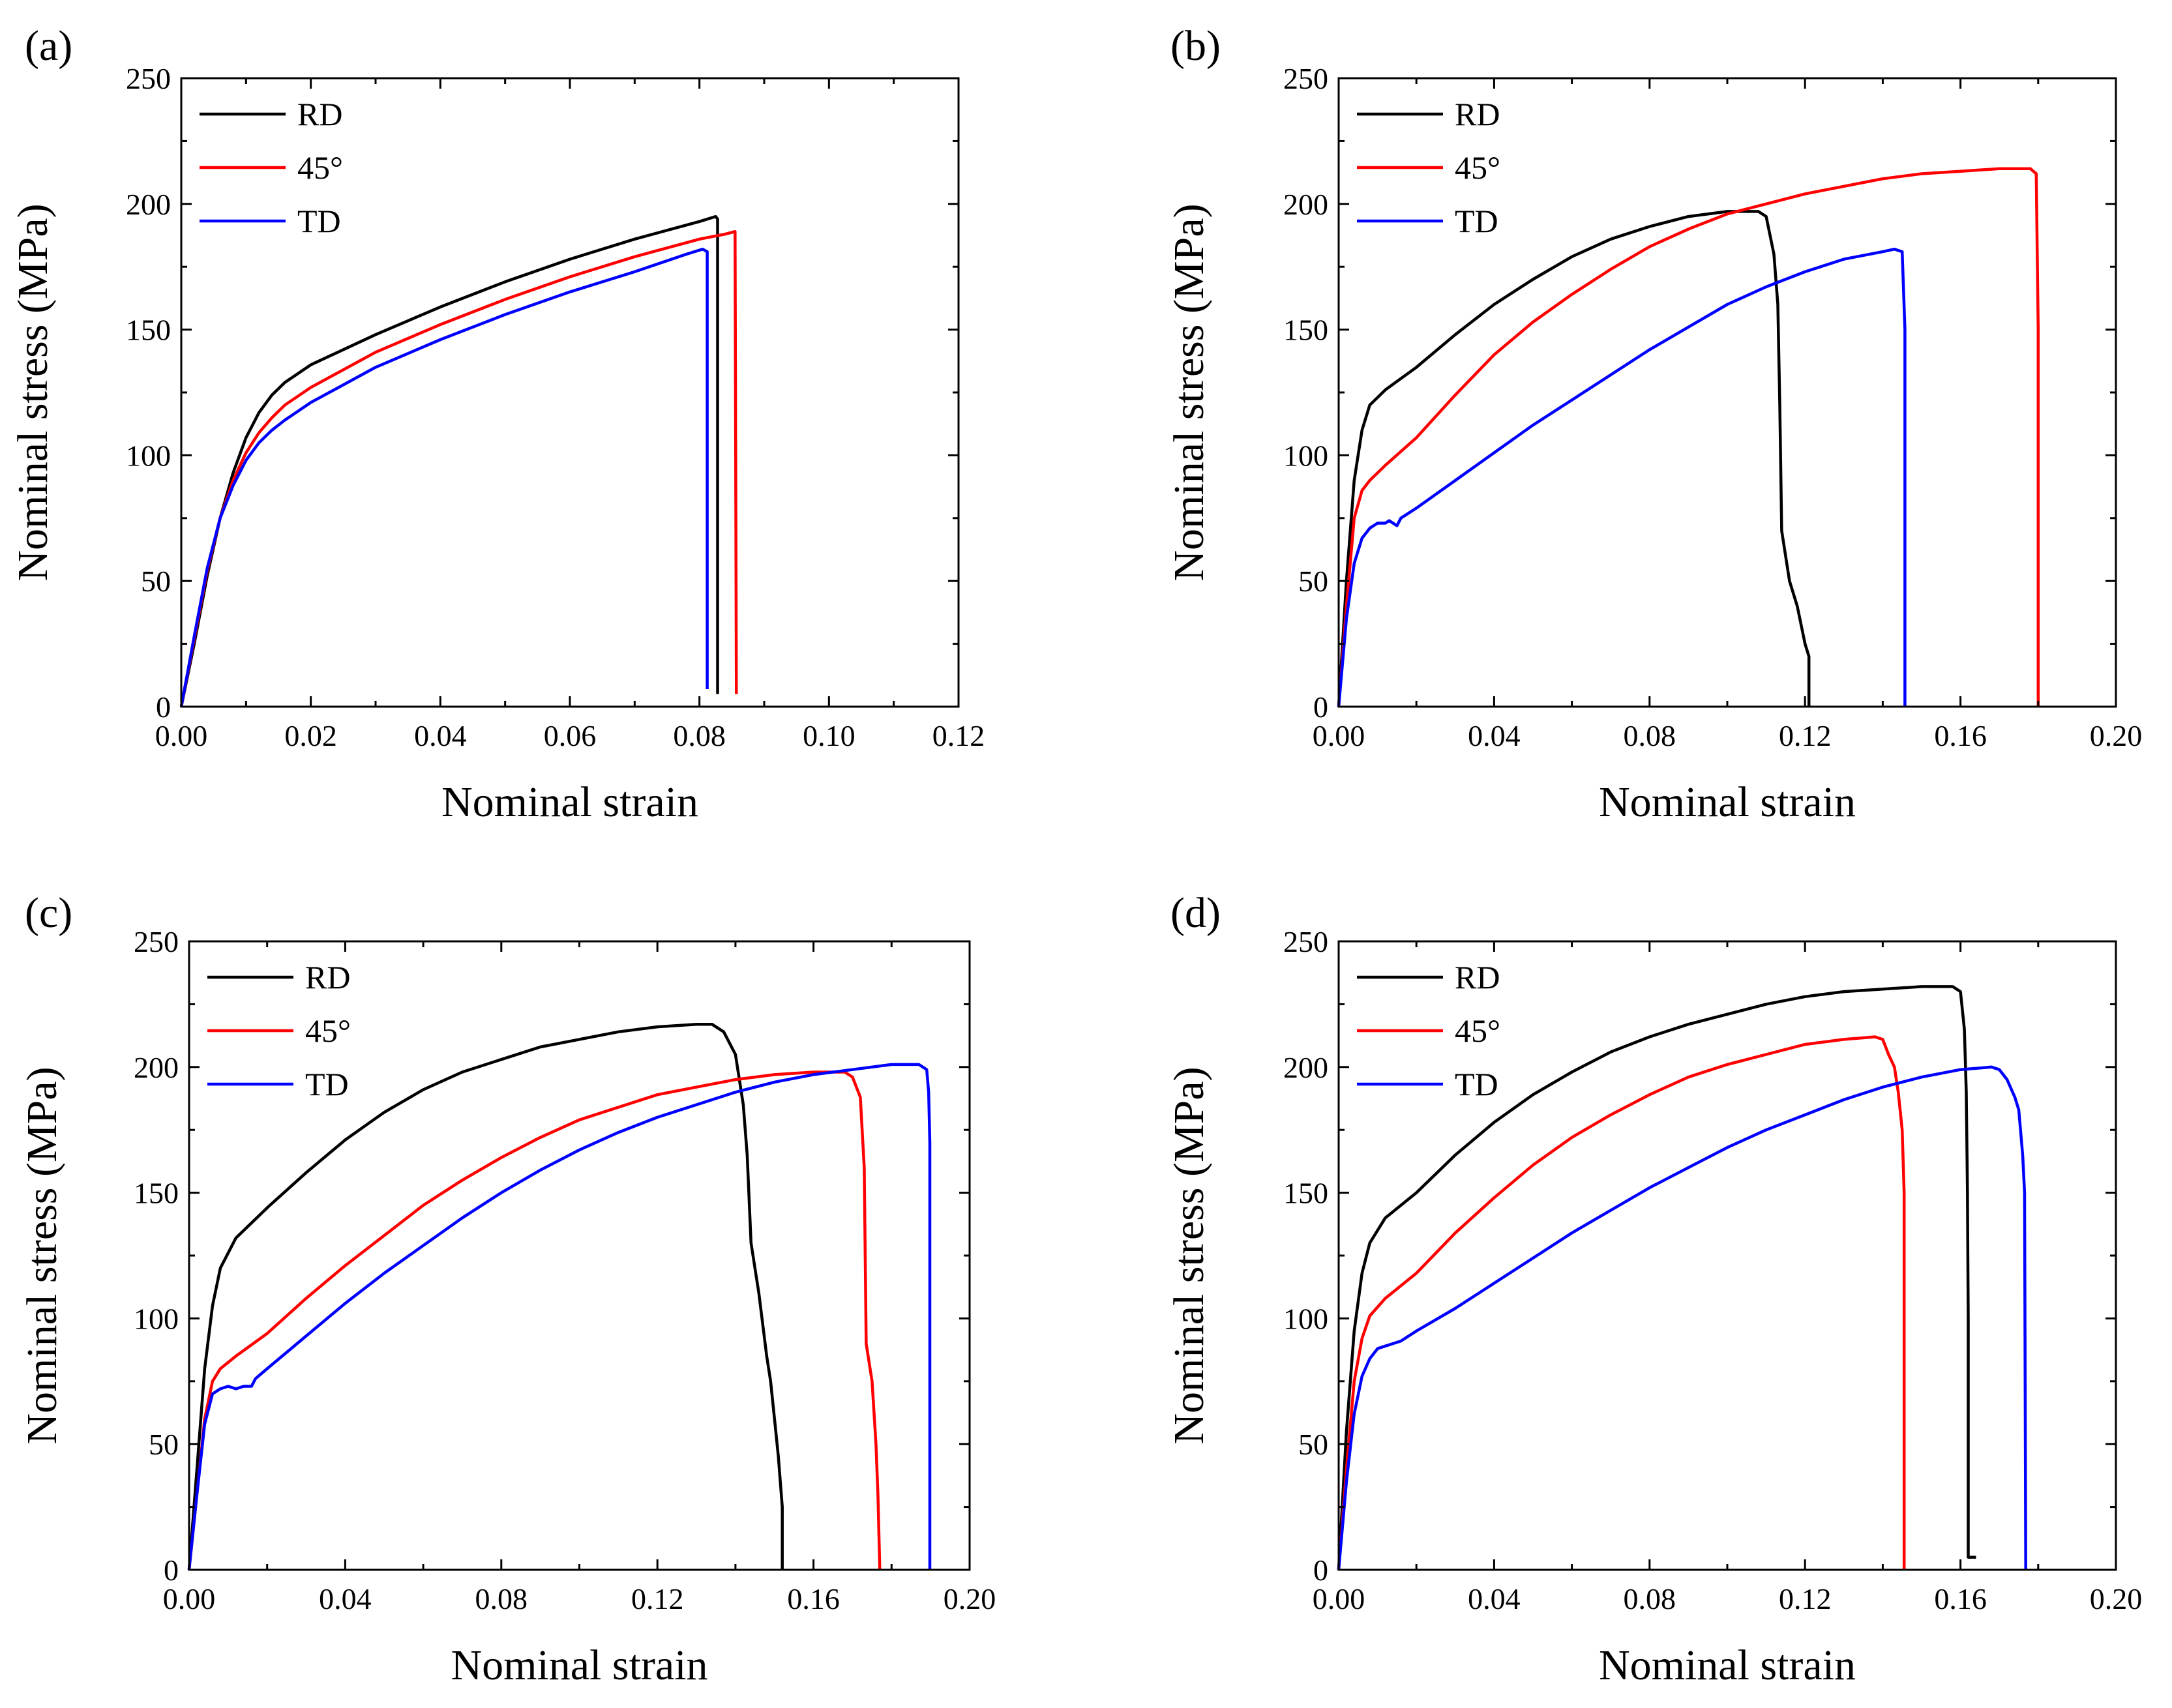  What do you see at coordinates (48, 46) in the screenshot?
I see `panel-label: (a)` at bounding box center [48, 46].